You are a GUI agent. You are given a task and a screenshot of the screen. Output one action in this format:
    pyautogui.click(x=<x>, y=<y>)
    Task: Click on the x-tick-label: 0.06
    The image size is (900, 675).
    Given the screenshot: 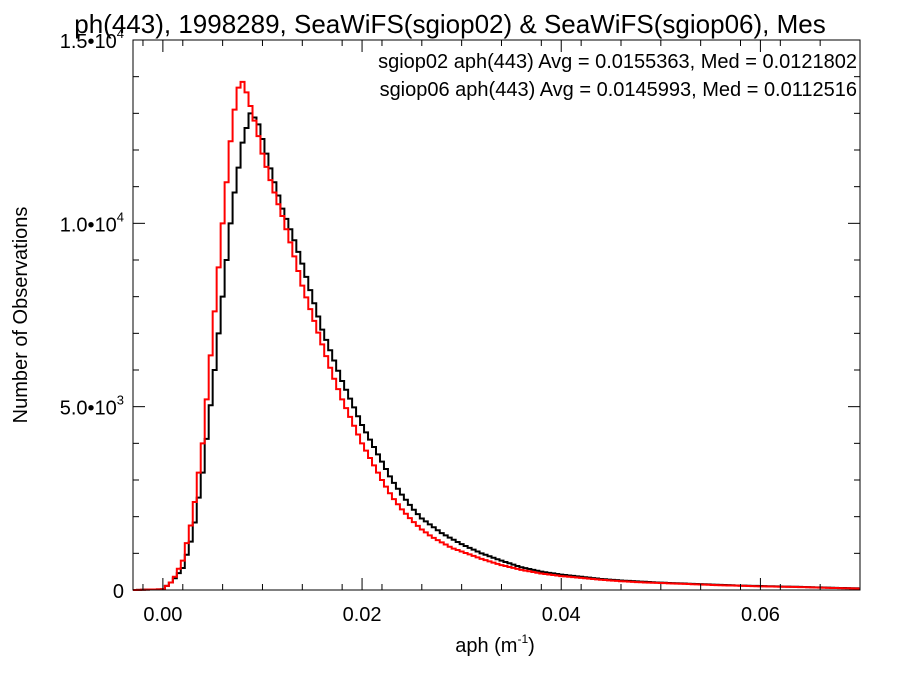 What is the action you would take?
    pyautogui.click(x=760, y=615)
    